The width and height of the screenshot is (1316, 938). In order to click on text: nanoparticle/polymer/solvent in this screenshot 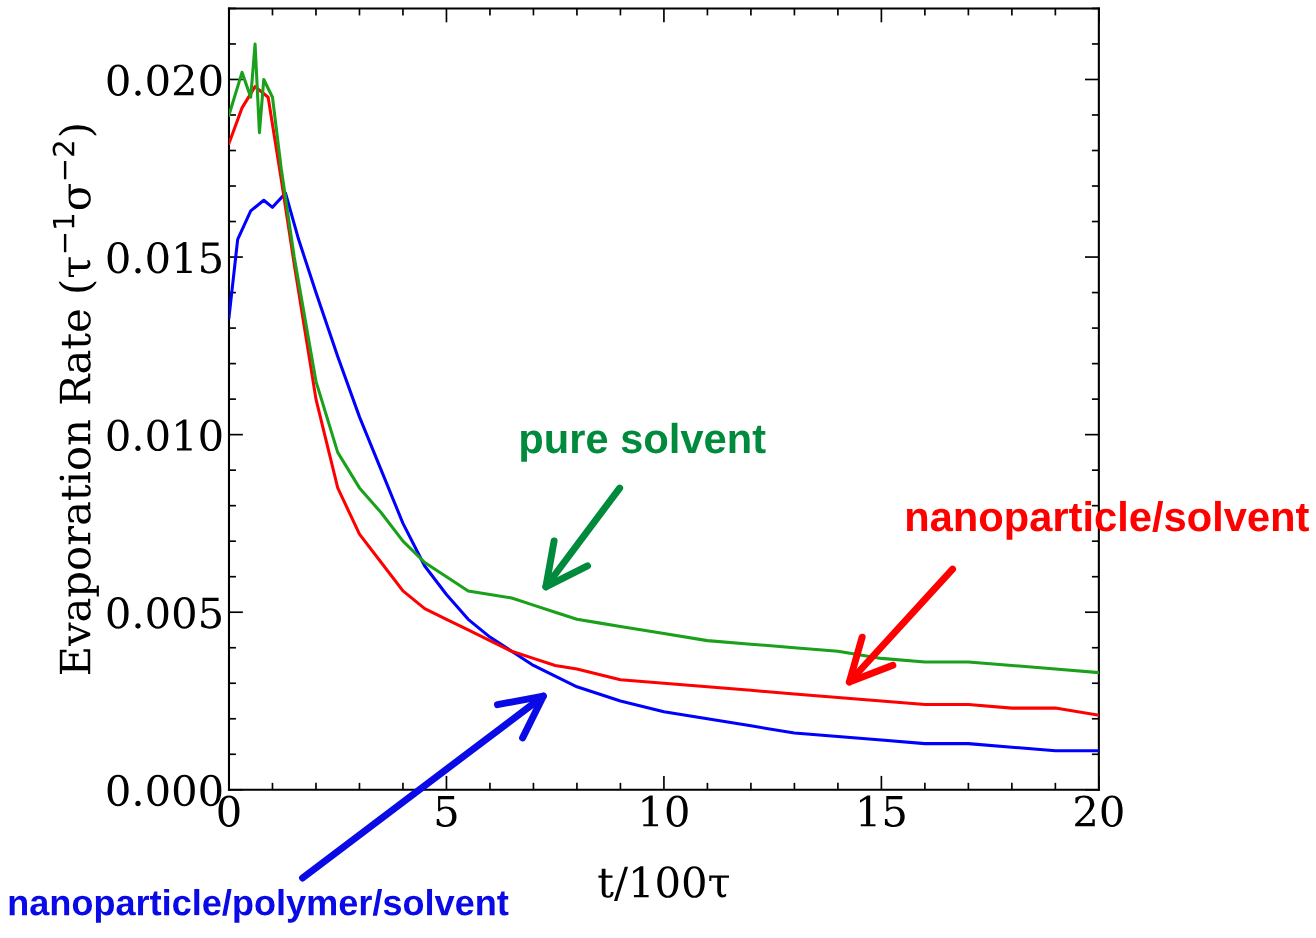, I will do `click(259, 905)`.